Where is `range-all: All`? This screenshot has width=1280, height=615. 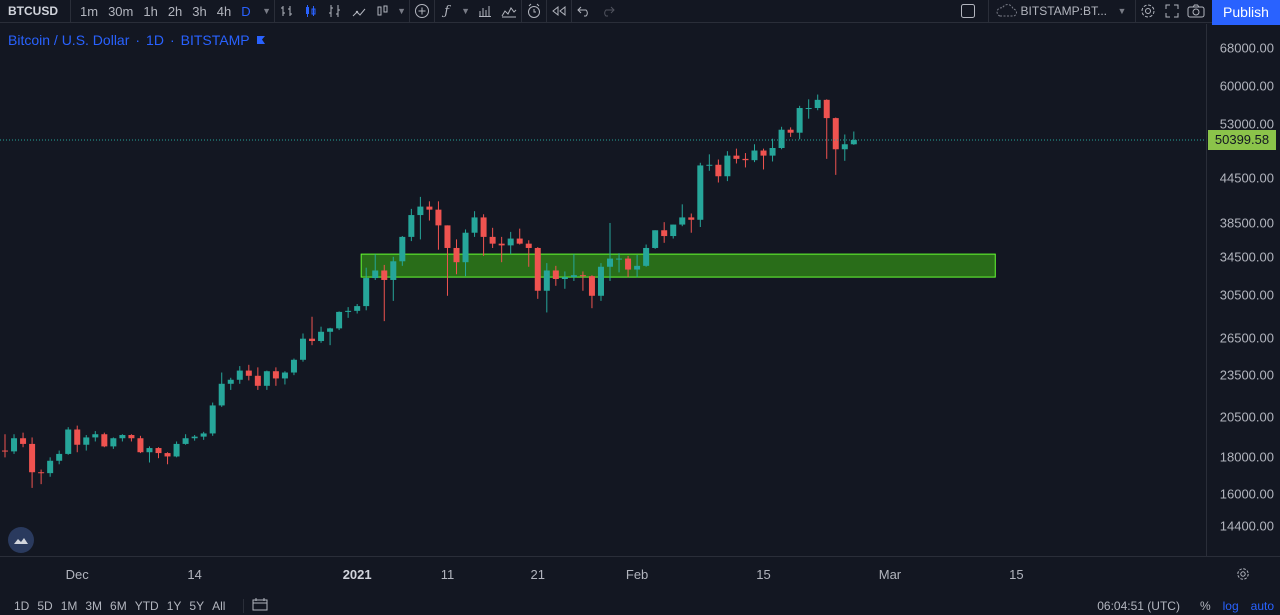
range-all: All is located at coordinates (219, 605).